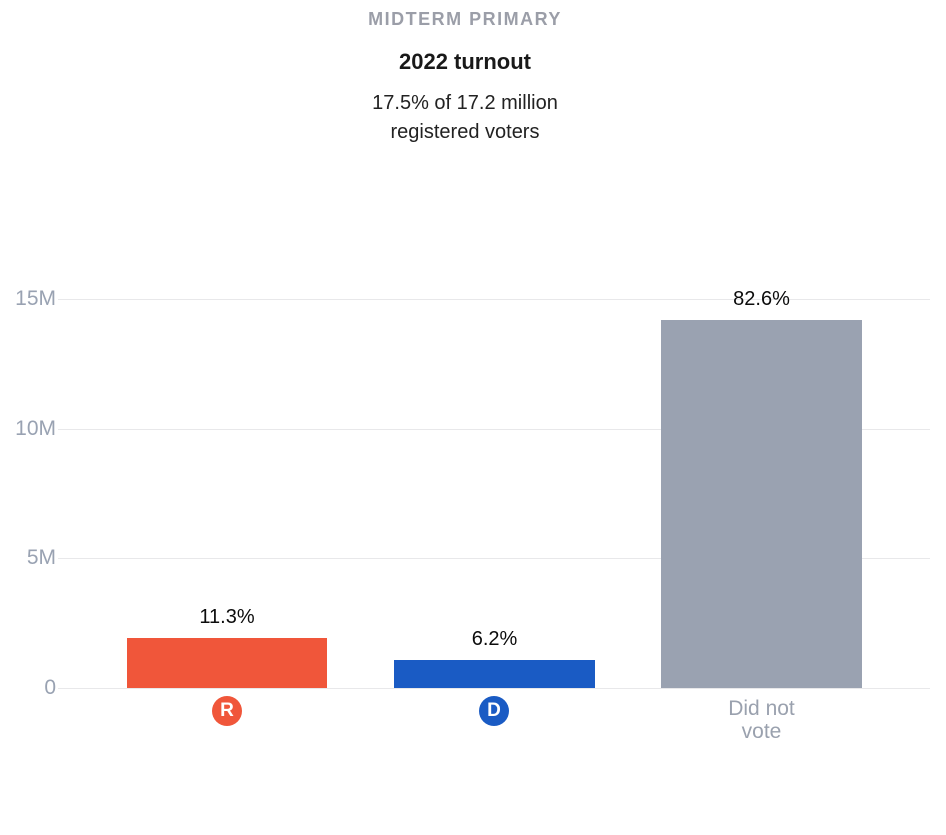 Image resolution: width=946 pixels, height=835 pixels. Describe the element at coordinates (465, 19) in the screenshot. I see `chart-kicker: MIDTERM PRIMARY` at that location.